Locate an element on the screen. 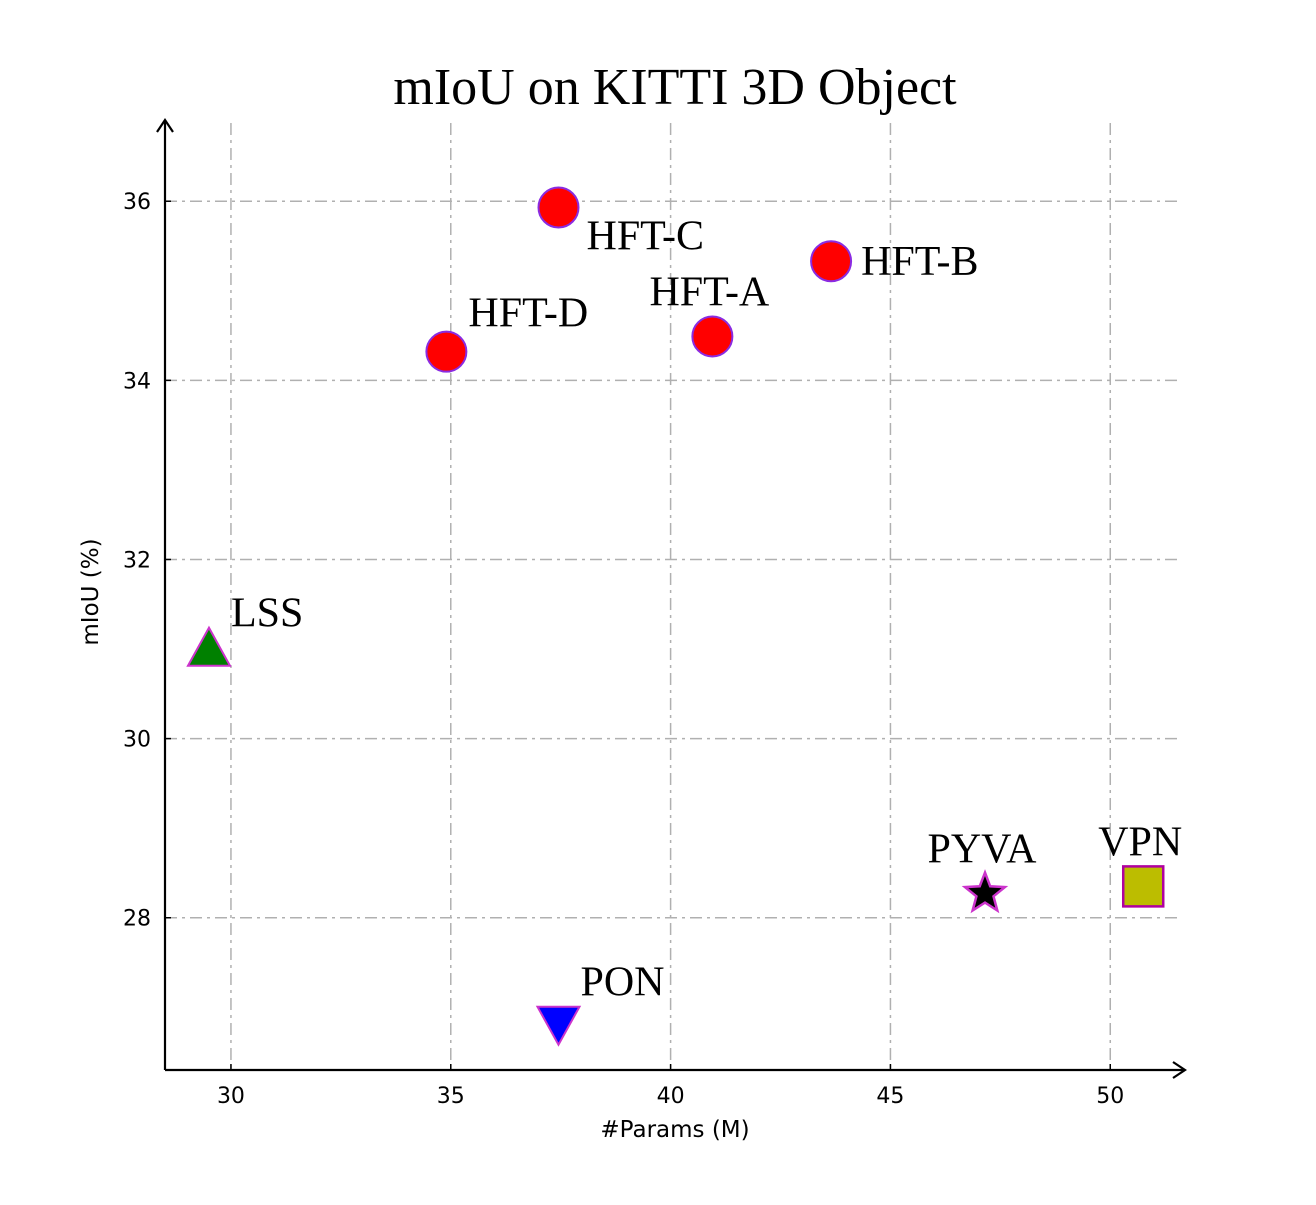  point-pyva is located at coordinates (985, 891).